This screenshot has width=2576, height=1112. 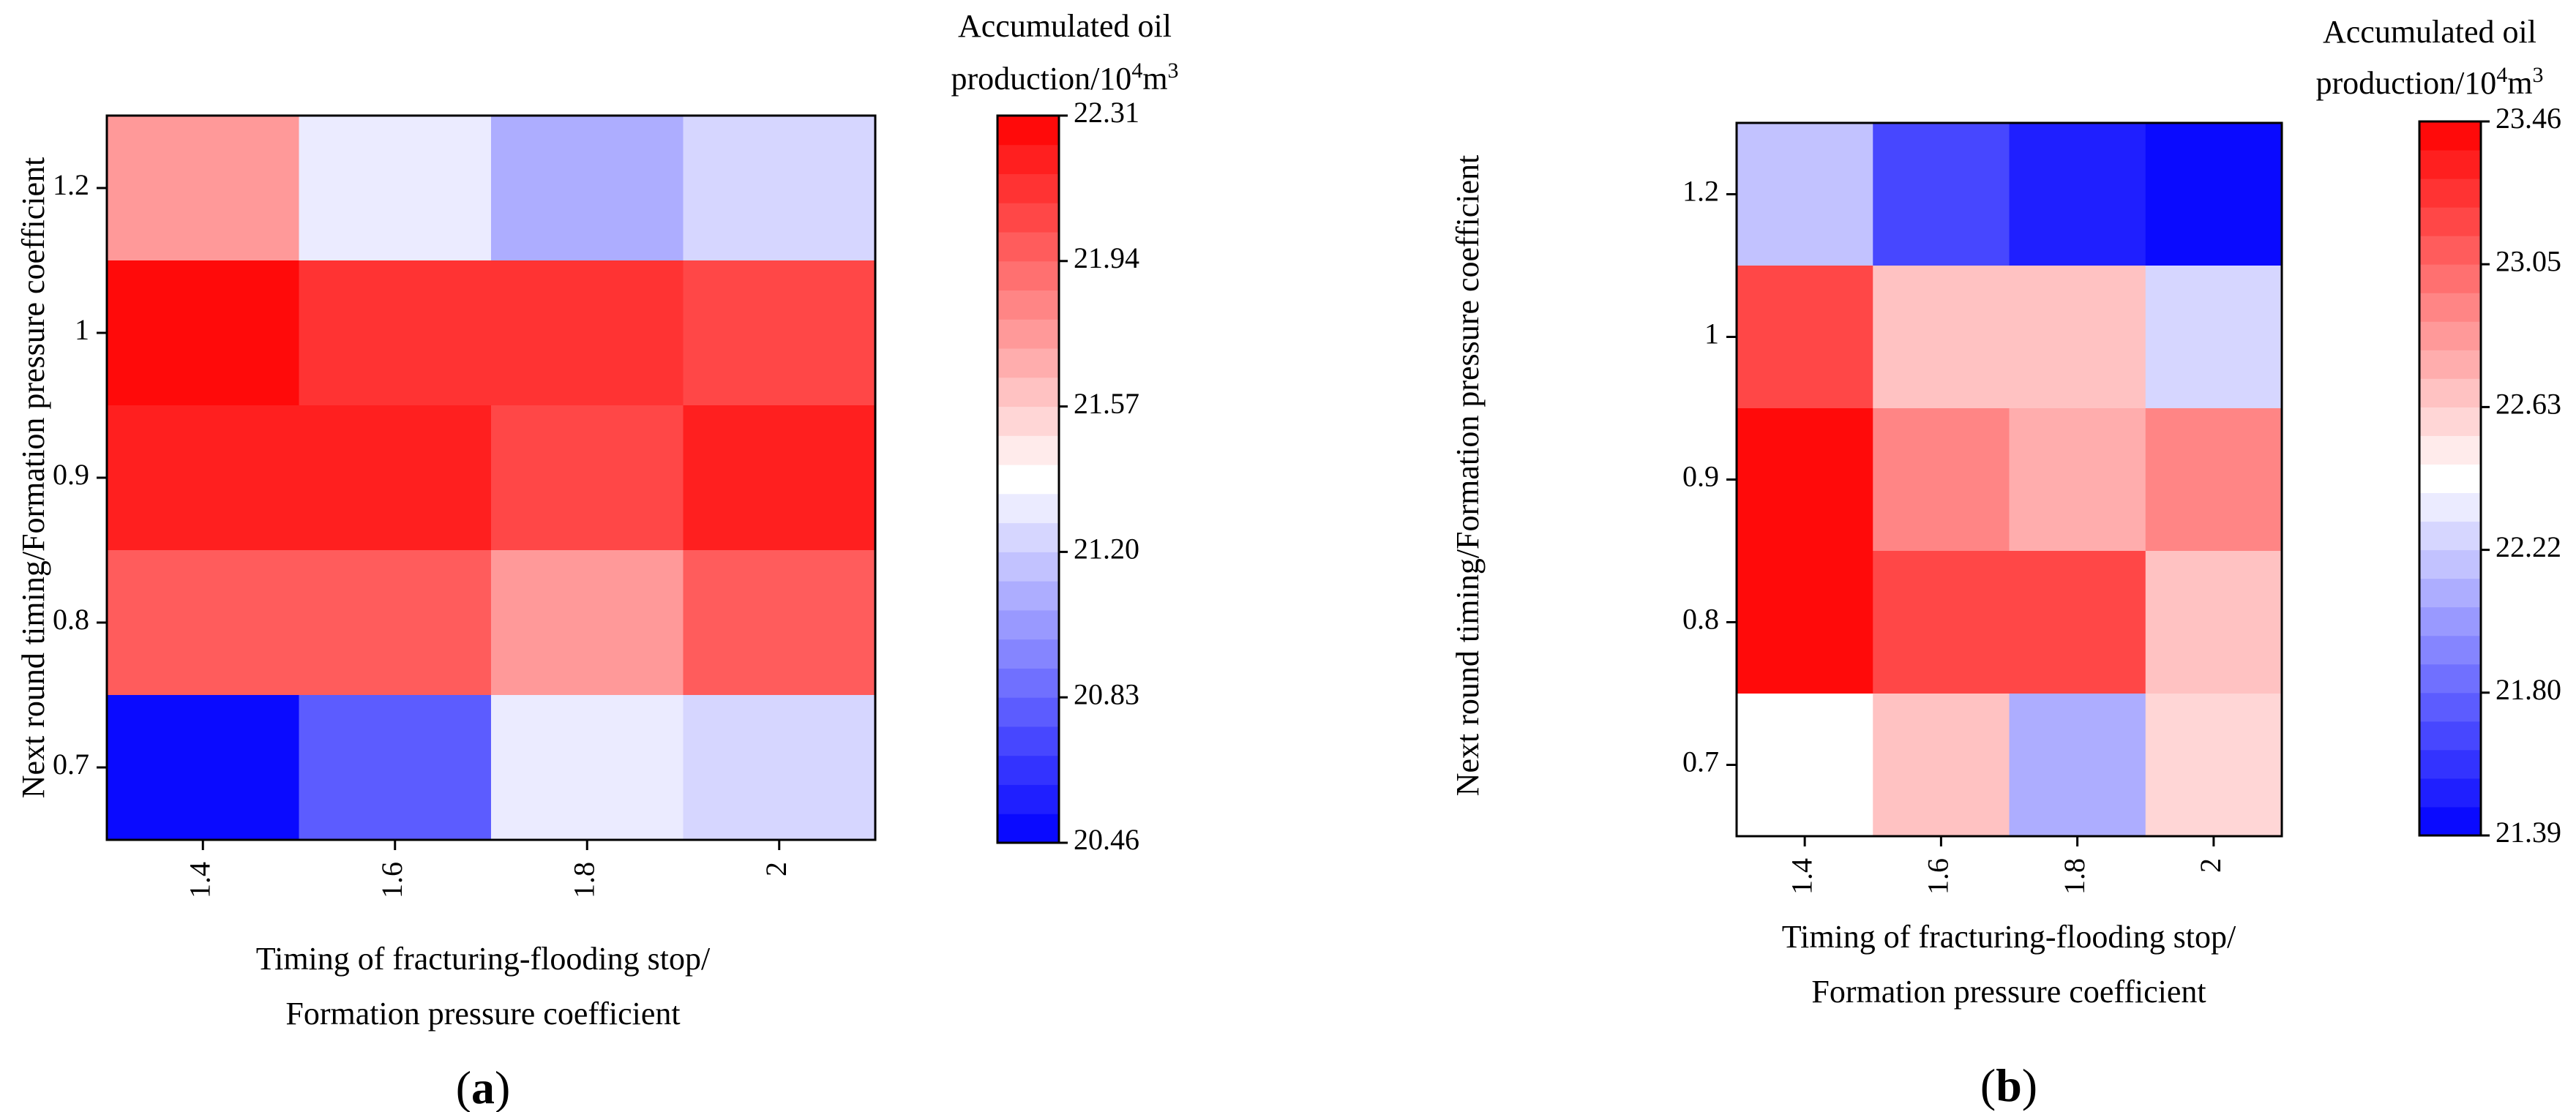 I want to click on colorbar-frame, so click(x=1028, y=479).